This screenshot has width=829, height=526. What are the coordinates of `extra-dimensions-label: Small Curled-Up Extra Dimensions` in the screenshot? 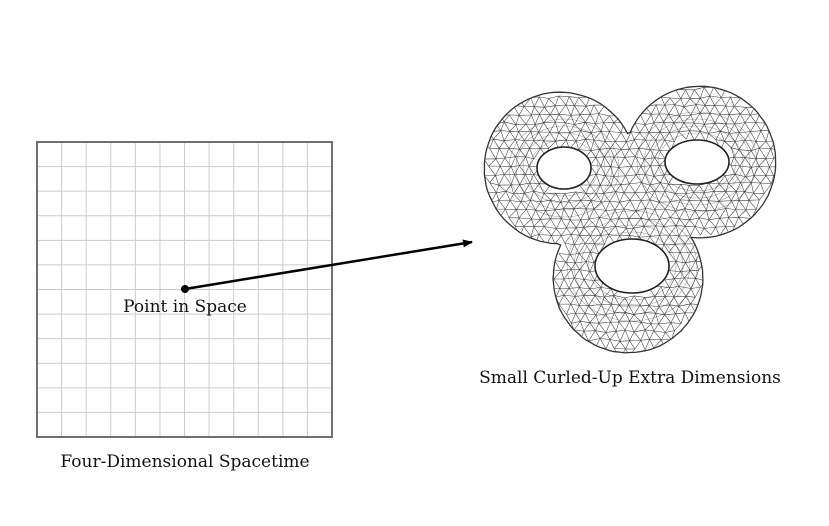 It's located at (630, 378).